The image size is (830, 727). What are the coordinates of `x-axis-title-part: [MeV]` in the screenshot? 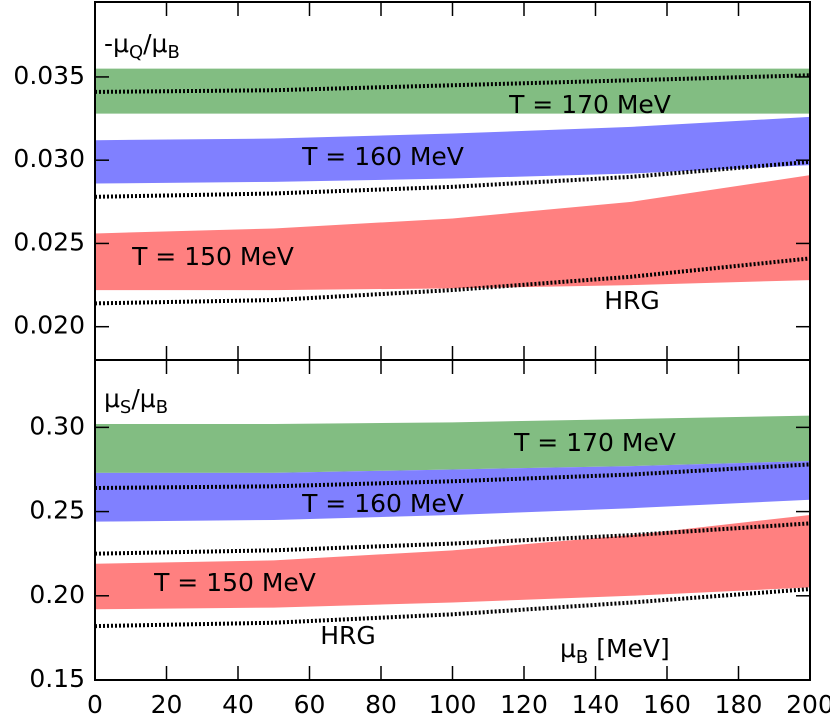 It's located at (629, 648).